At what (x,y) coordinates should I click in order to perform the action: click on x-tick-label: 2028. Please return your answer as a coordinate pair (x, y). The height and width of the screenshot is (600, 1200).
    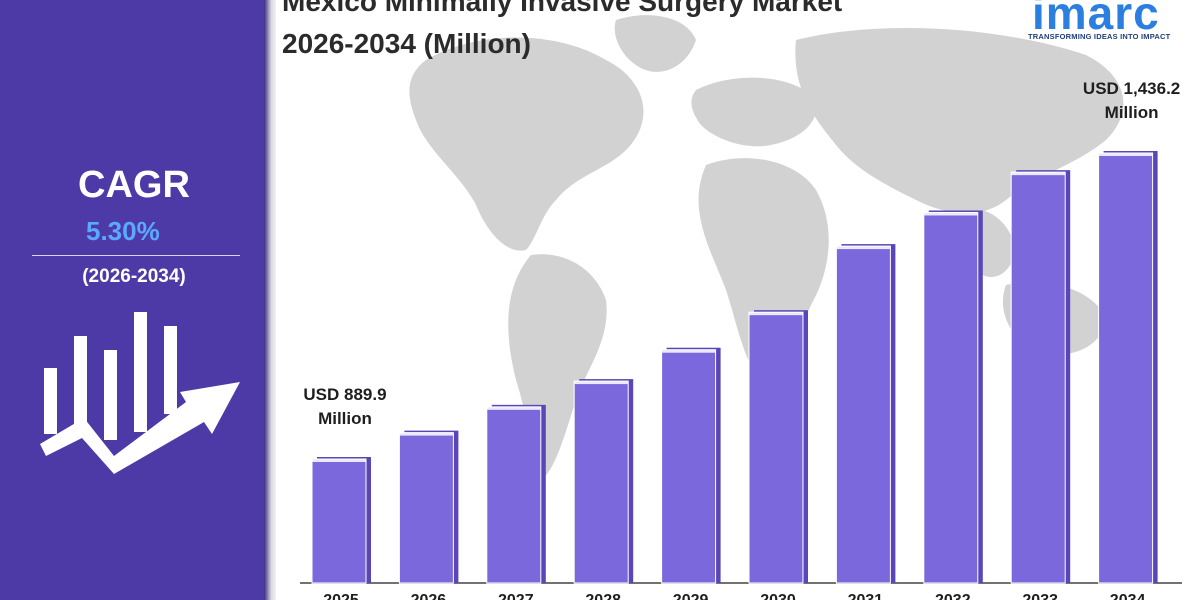
    Looking at the image, I should click on (603, 596).